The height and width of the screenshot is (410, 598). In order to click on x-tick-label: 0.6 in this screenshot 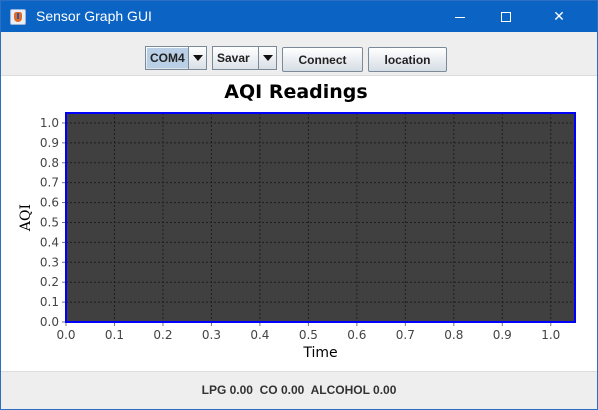, I will do `click(356, 335)`.